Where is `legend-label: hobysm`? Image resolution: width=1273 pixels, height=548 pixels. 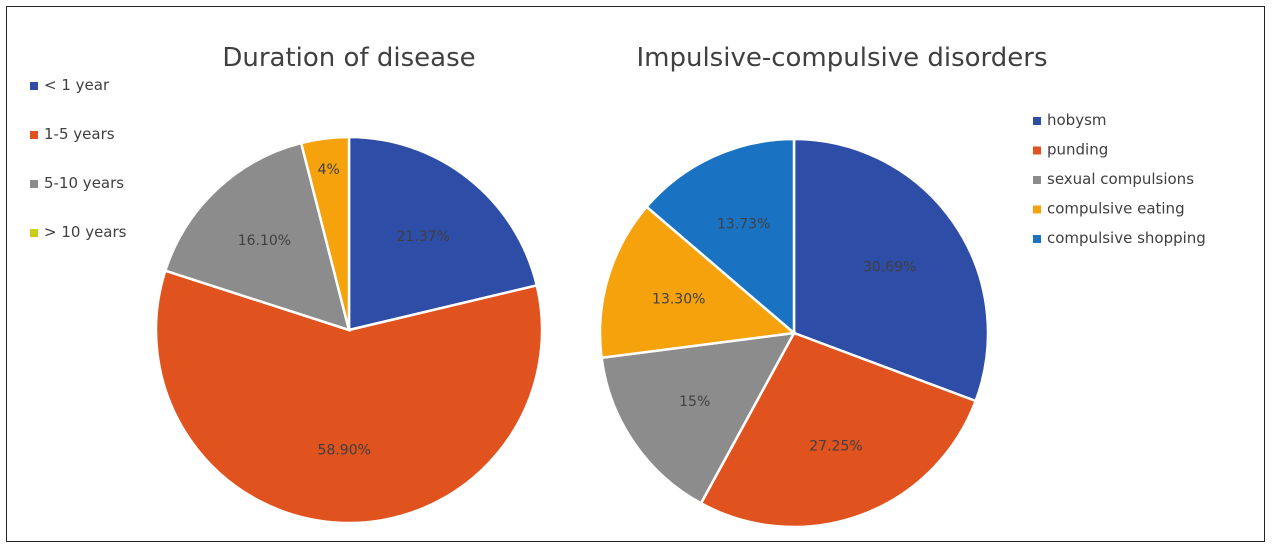
legend-label: hobysm is located at coordinates (1077, 120).